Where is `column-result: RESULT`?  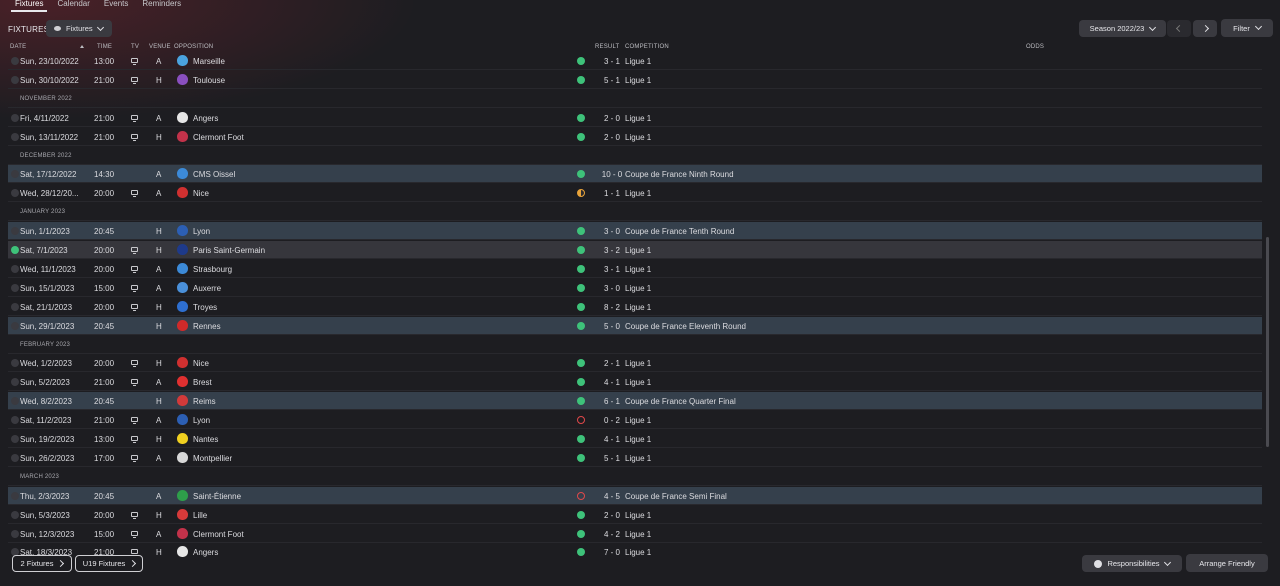
column-result: RESULT is located at coordinates (607, 47).